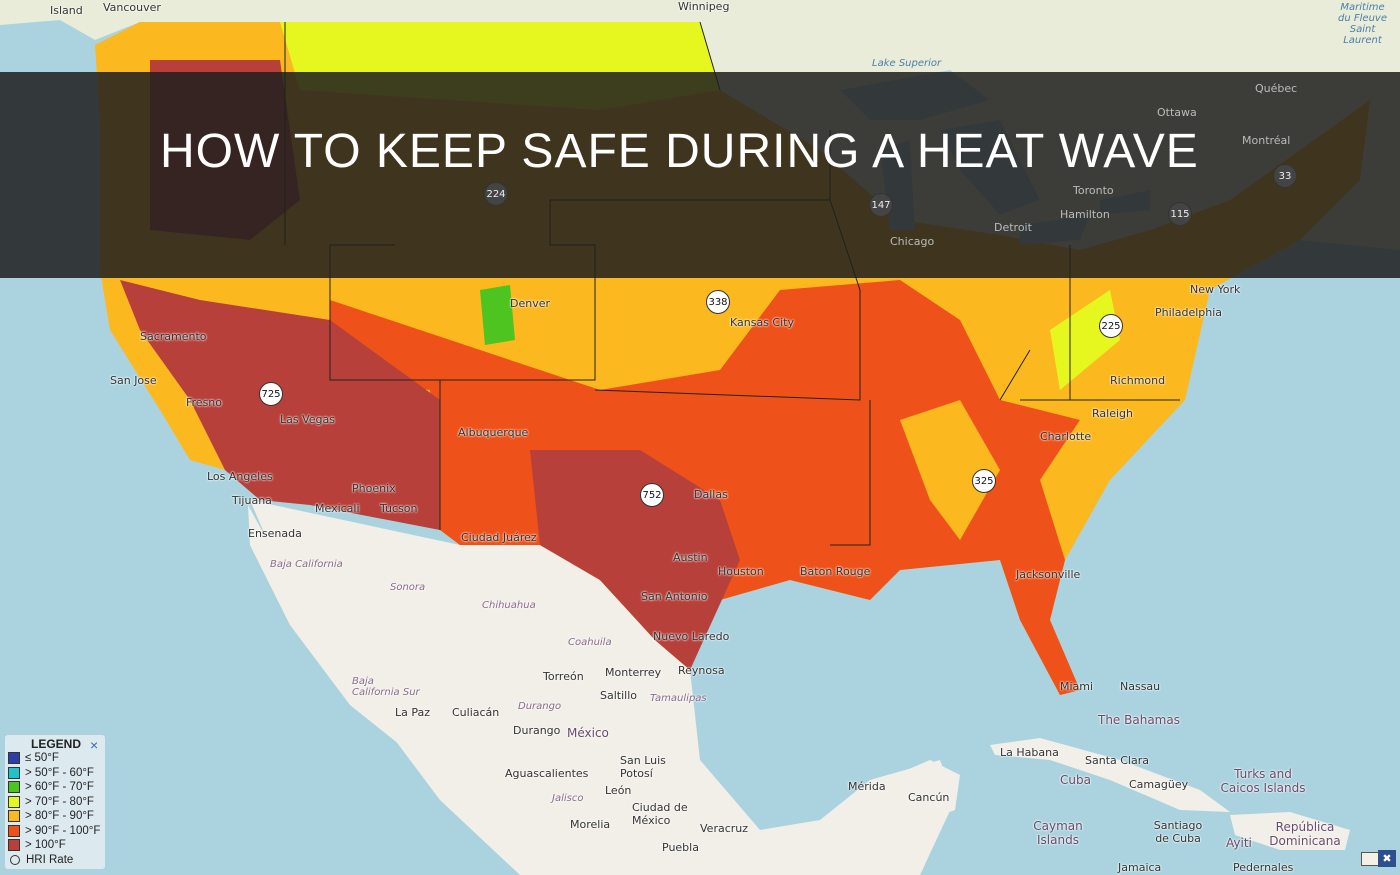  What do you see at coordinates (711, 494) in the screenshot?
I see `place-label: Dallas` at bounding box center [711, 494].